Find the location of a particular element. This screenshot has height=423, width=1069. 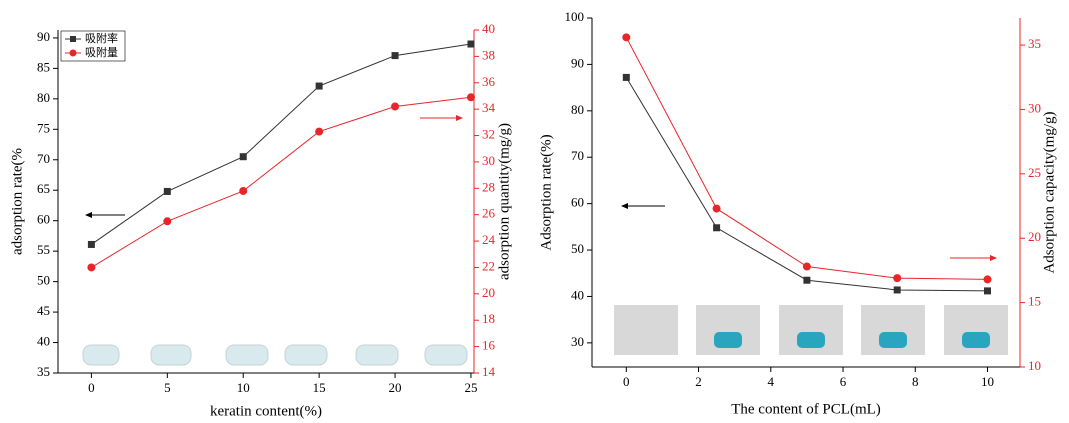

y-tick-label: 65 is located at coordinates (43, 188).